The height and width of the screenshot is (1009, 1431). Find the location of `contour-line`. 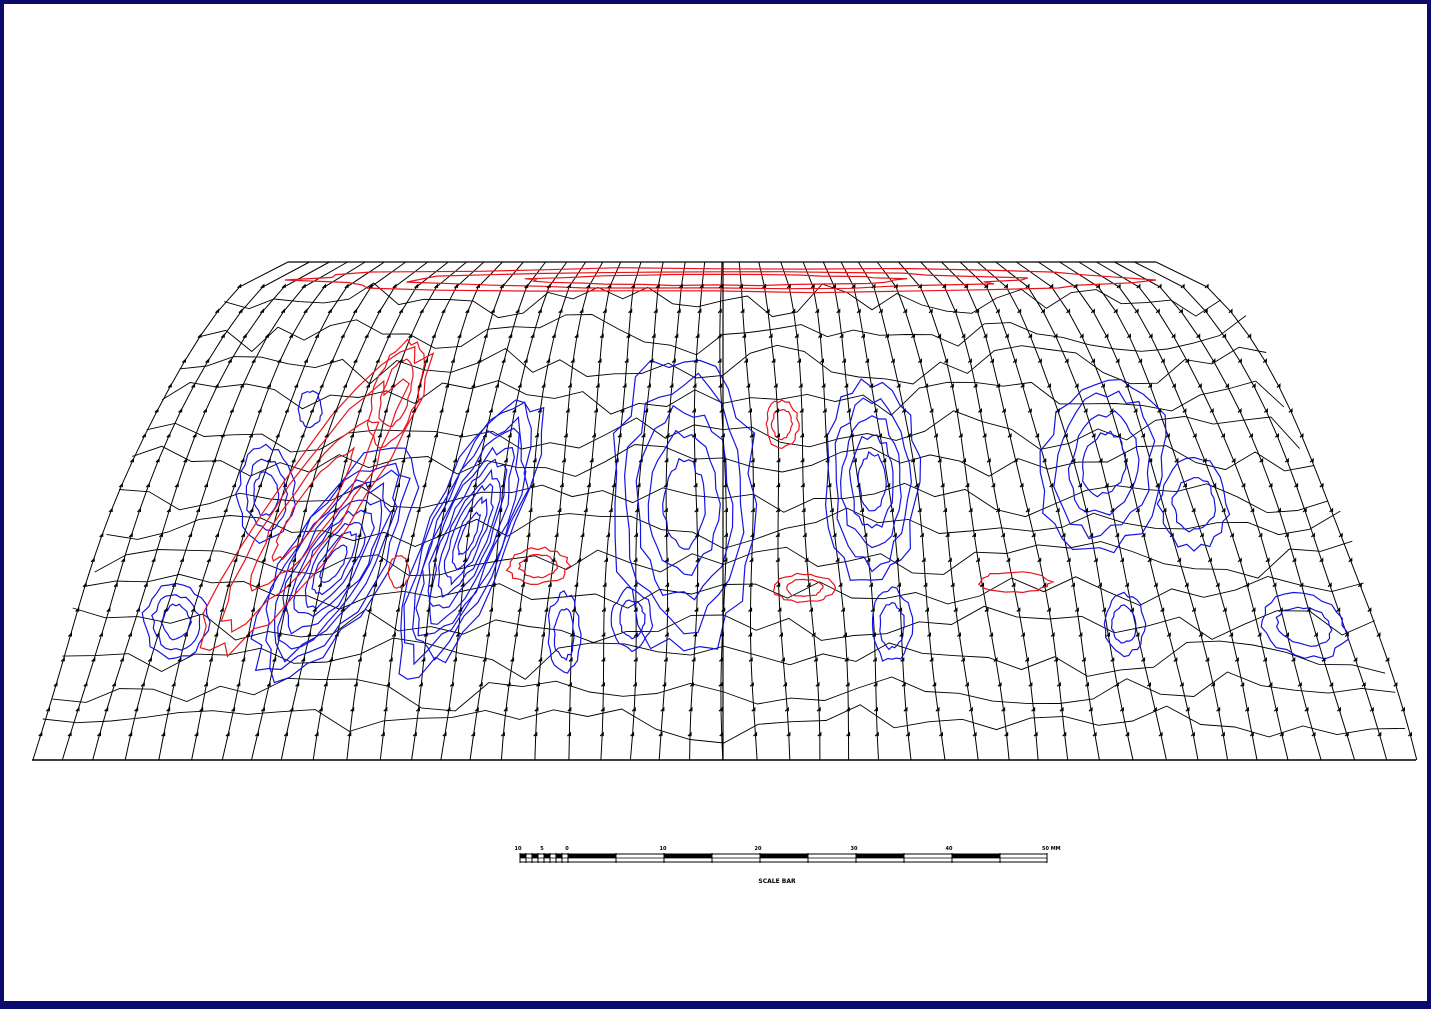

contour-line is located at coordinates (723, 624).